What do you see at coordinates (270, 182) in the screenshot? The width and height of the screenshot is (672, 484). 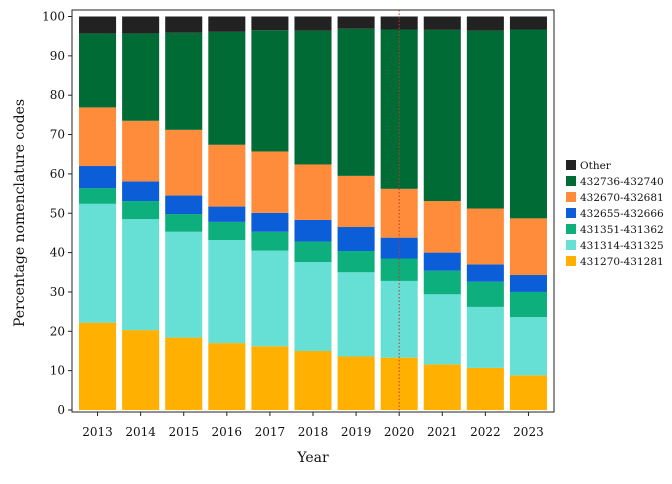 I see `bar-segment-432670-432681-2017` at bounding box center [270, 182].